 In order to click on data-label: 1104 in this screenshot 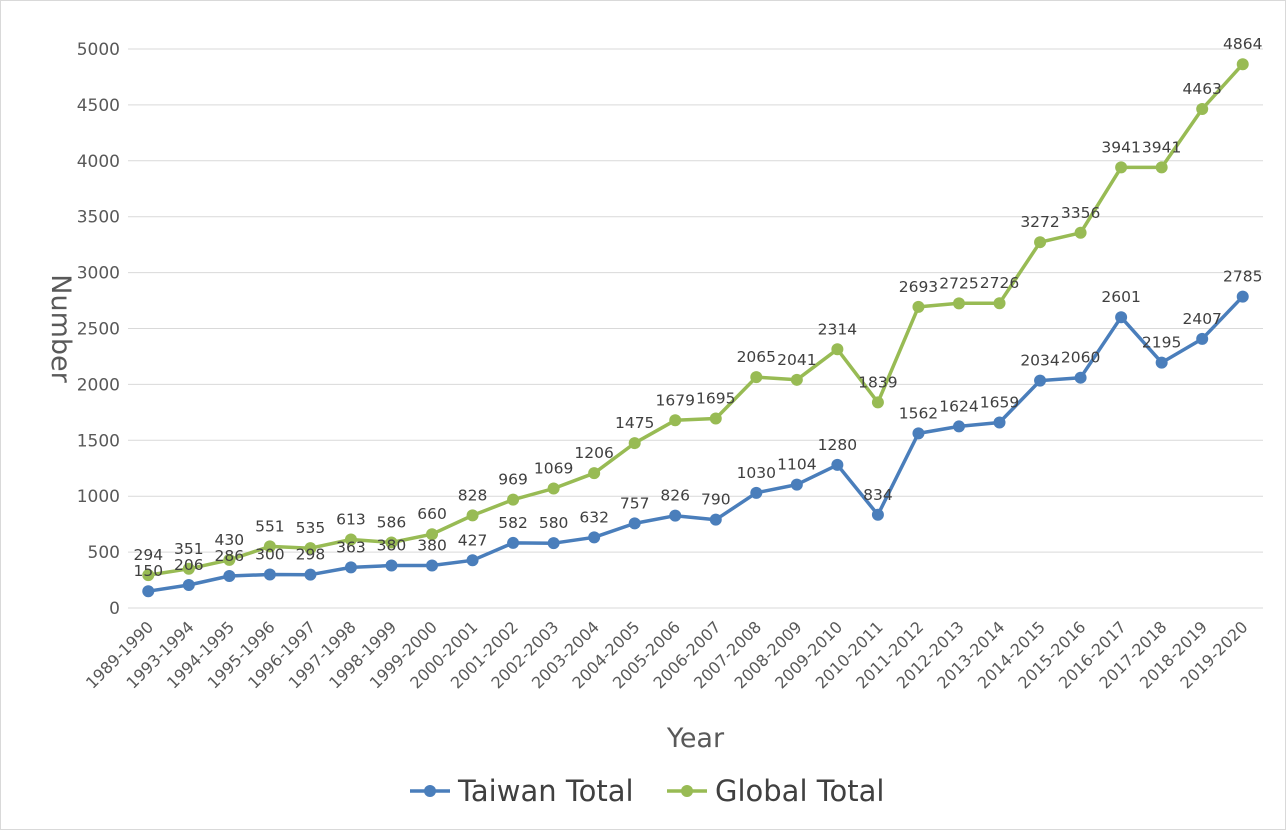, I will do `click(796, 465)`.